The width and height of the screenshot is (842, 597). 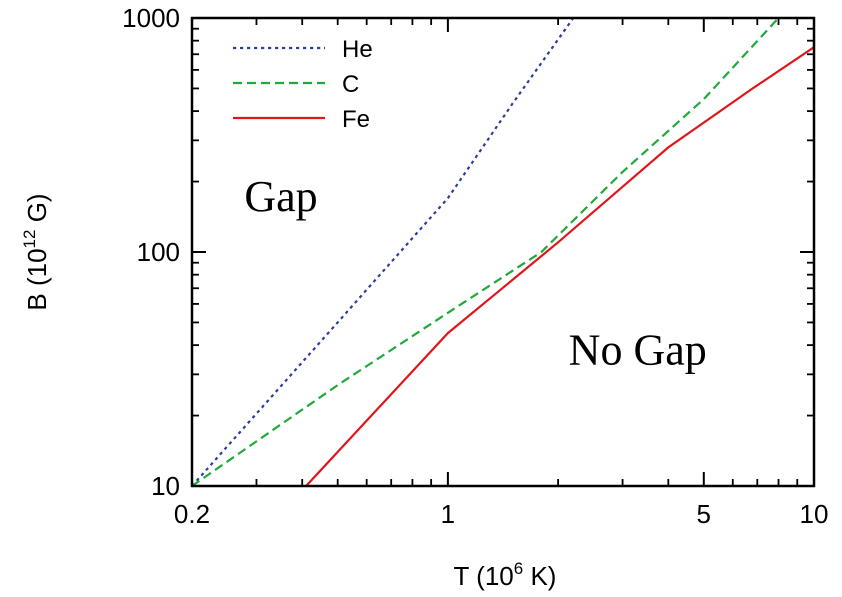 What do you see at coordinates (151, 18) in the screenshot?
I see `y-tick-label: 1000` at bounding box center [151, 18].